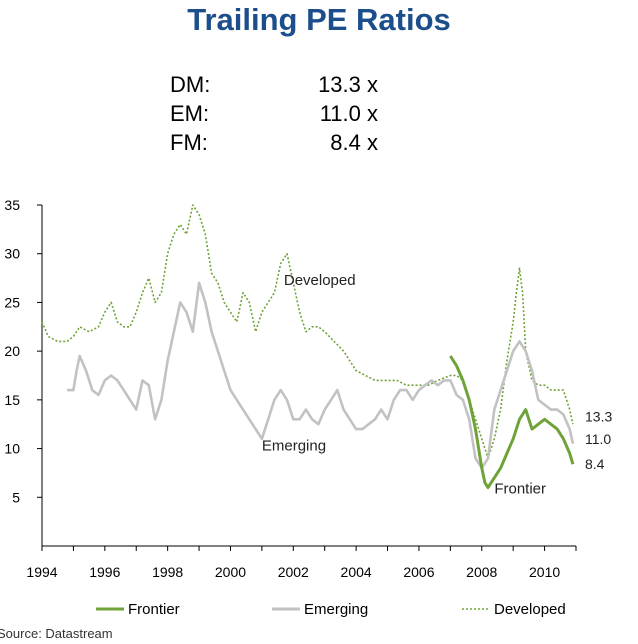 This screenshot has width=638, height=644. Describe the element at coordinates (167, 572) in the screenshot. I see `x-tick-label: 1998` at that location.